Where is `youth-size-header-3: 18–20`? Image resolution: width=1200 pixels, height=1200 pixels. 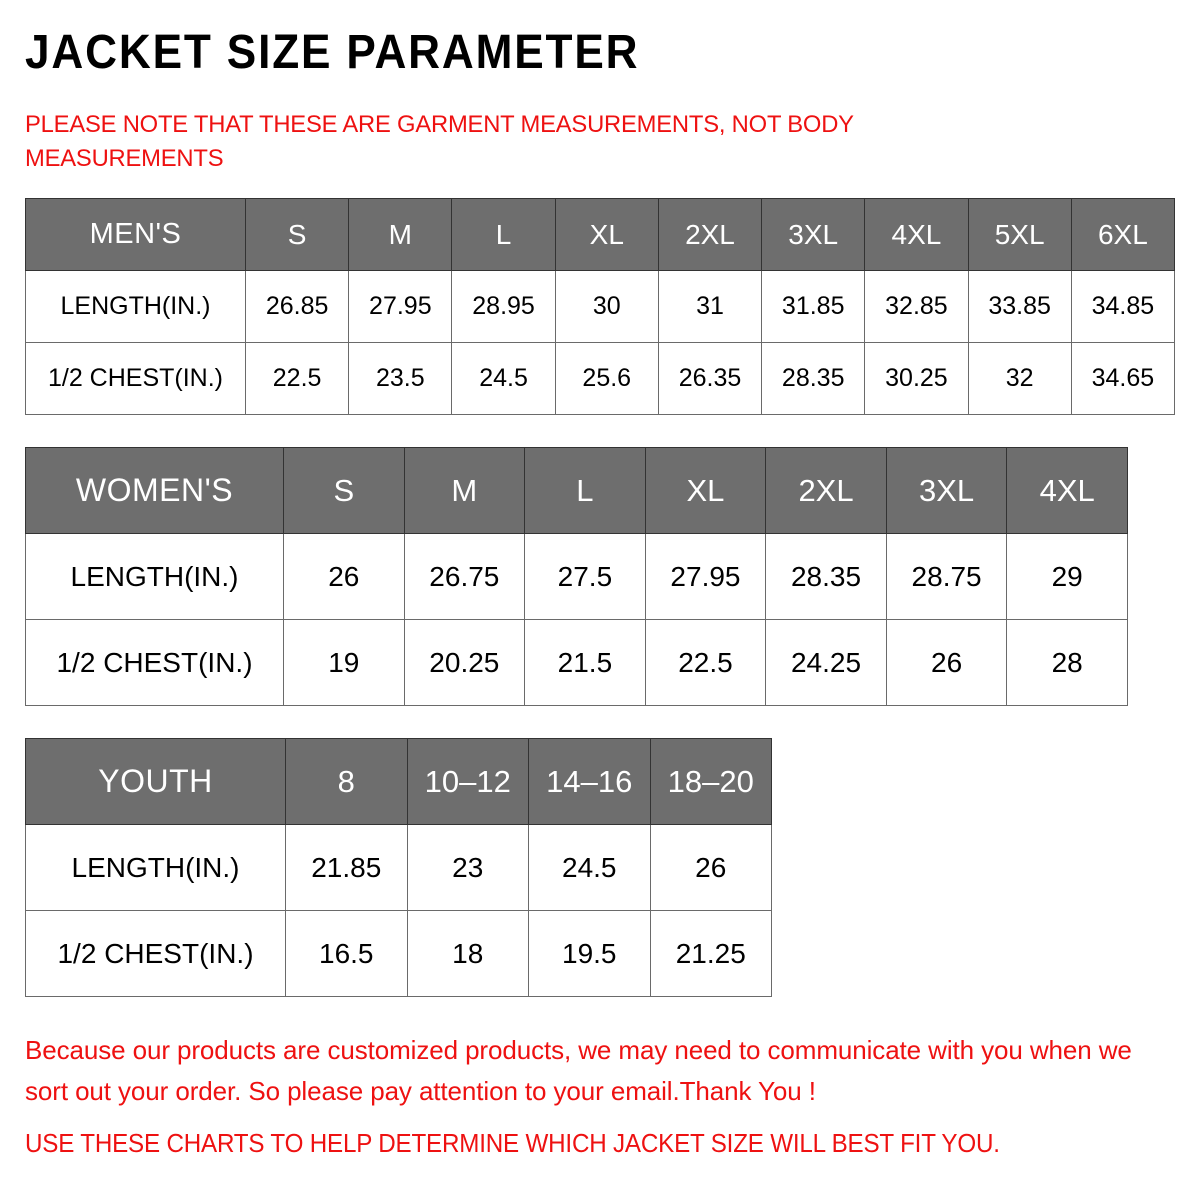 youth-size-header-3: 18–20 is located at coordinates (710, 781).